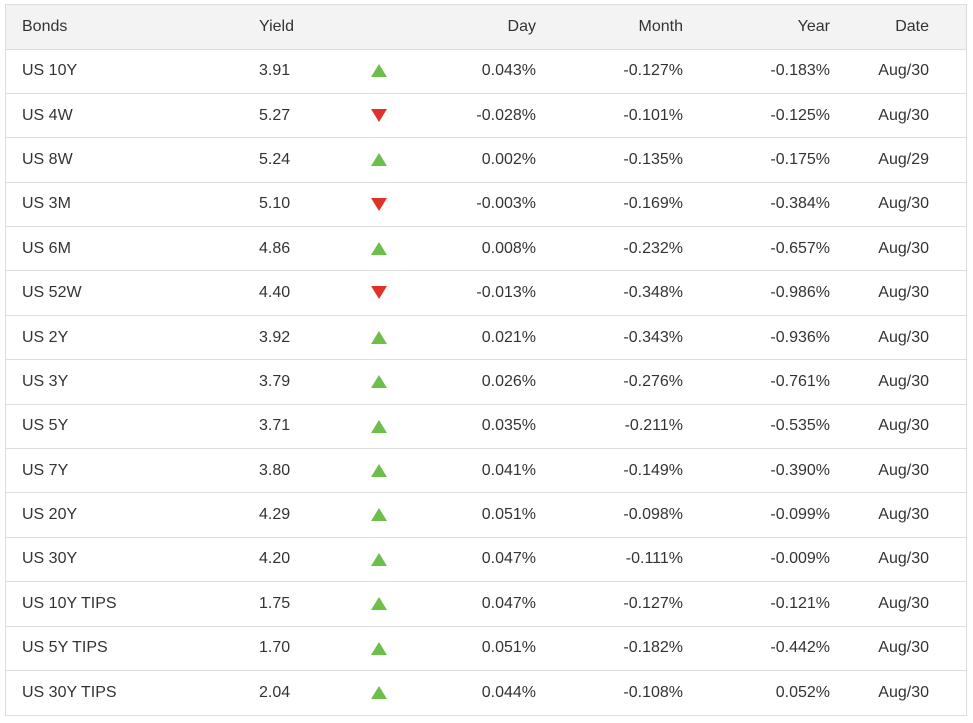 Image resolution: width=973 pixels, height=723 pixels. Describe the element at coordinates (69, 692) in the screenshot. I see `bond-name-link: US 30Y TIPS` at that location.